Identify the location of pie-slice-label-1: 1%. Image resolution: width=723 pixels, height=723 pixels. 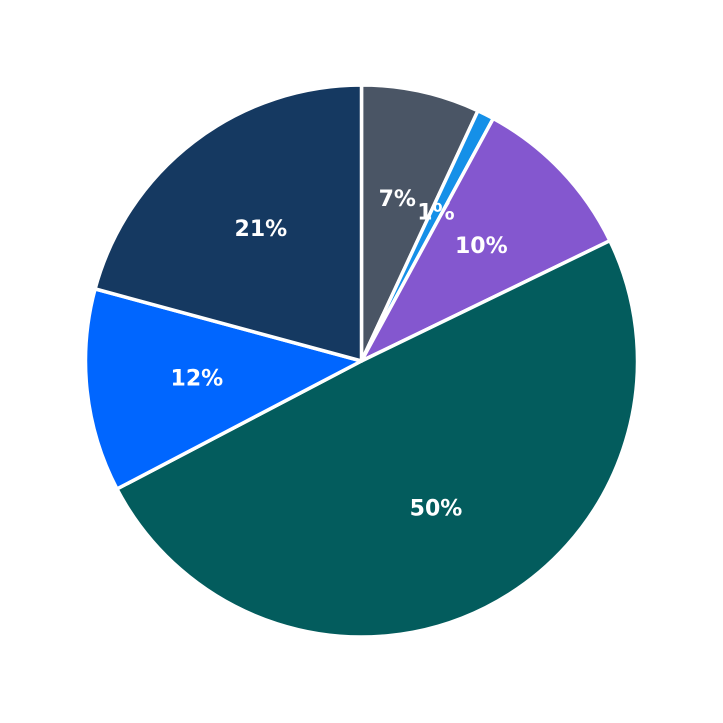
(435, 213).